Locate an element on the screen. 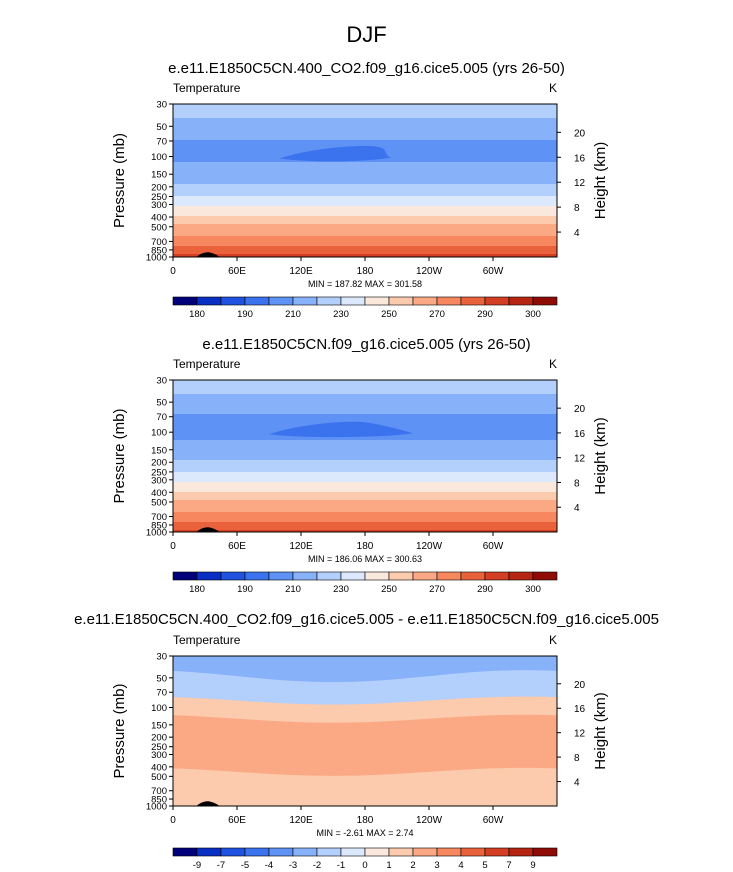  y2-tick-label: 4 is located at coordinates (577, 508).